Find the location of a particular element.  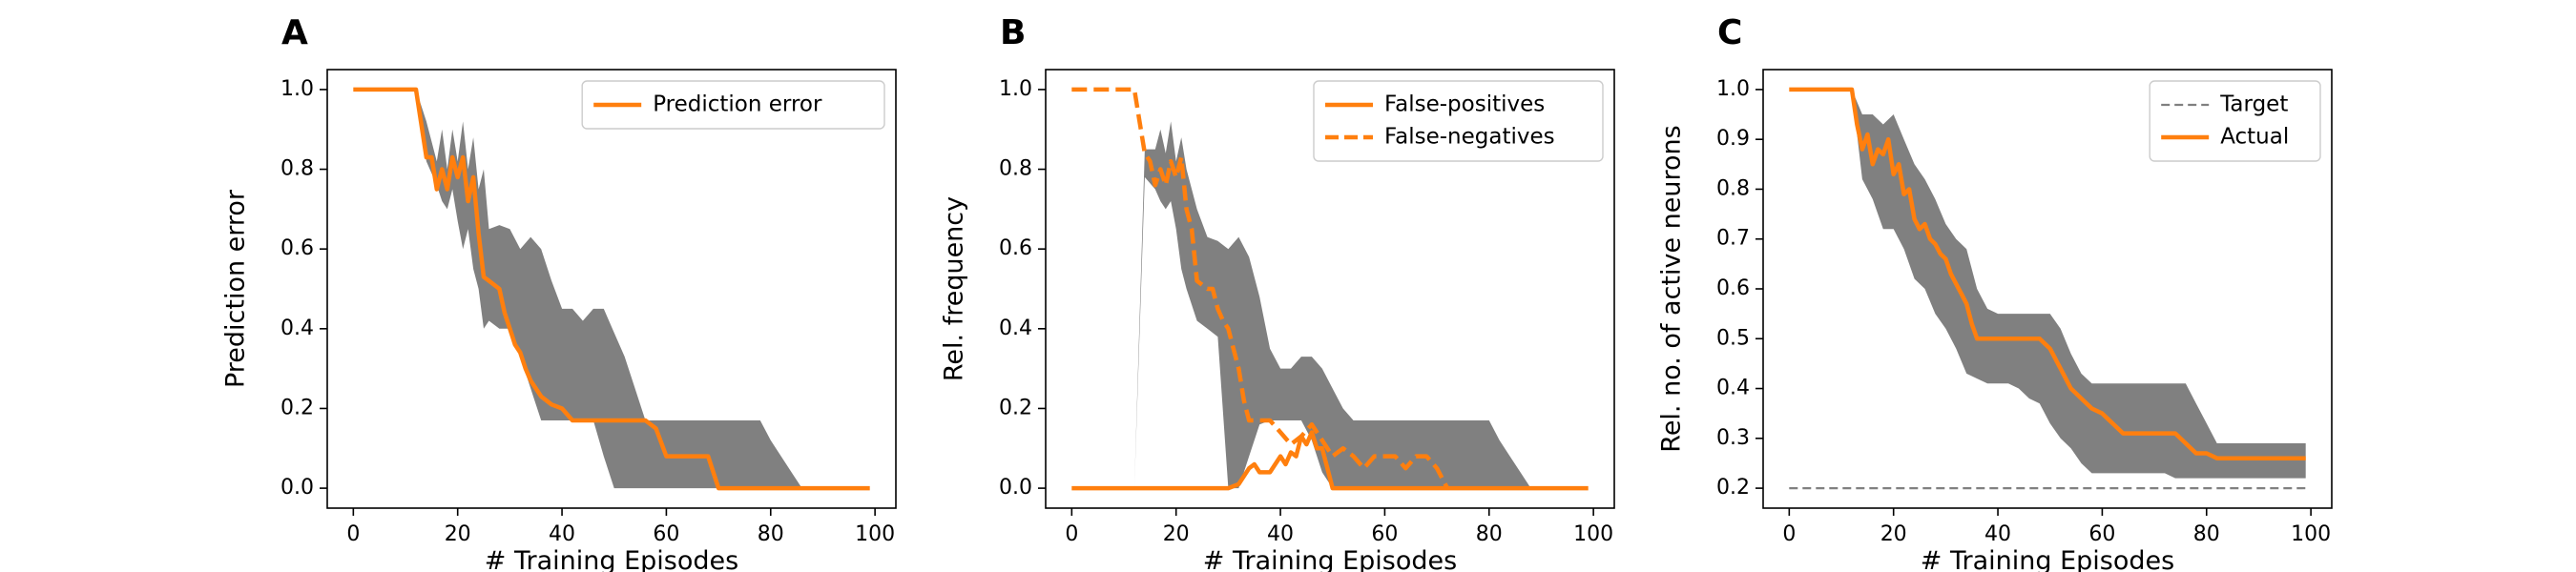

series-line-false-negatives is located at coordinates (1260, 288).